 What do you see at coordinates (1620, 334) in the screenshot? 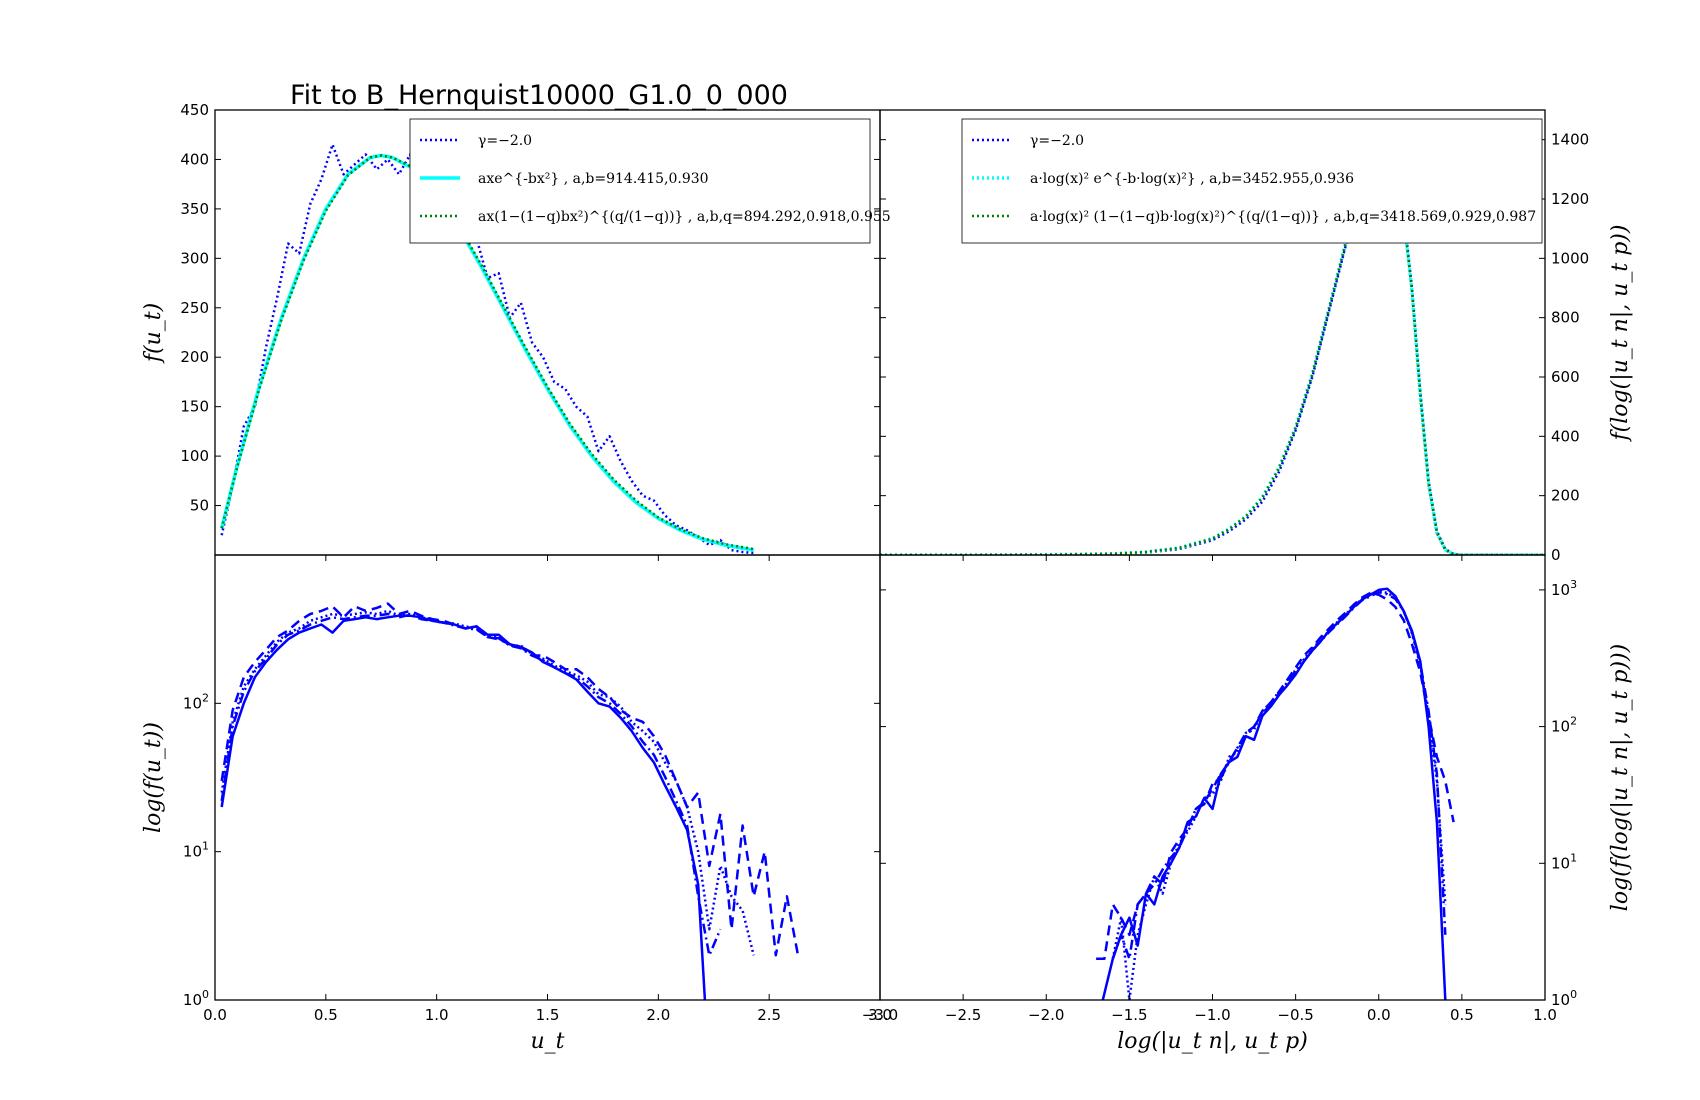
I see `y-axis-label: f(log(|u_t n|, u_t p))` at bounding box center [1620, 334].